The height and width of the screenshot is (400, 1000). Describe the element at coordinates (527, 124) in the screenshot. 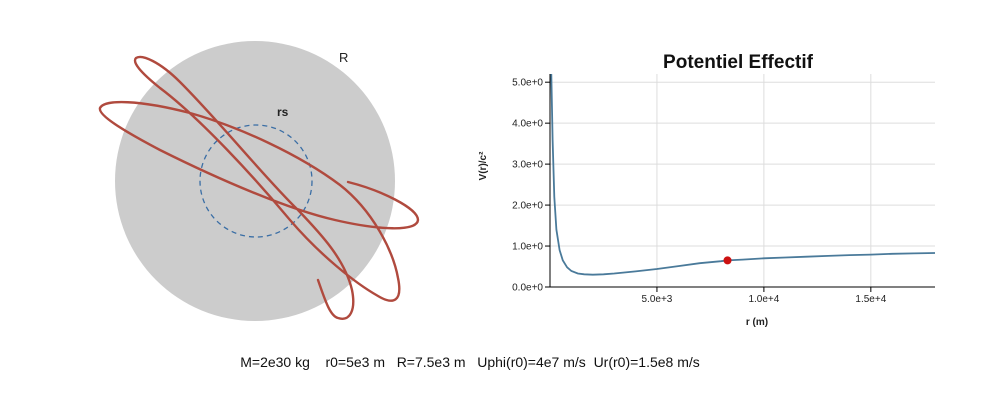

I see `y-tick-label: 4.0e+0` at that location.